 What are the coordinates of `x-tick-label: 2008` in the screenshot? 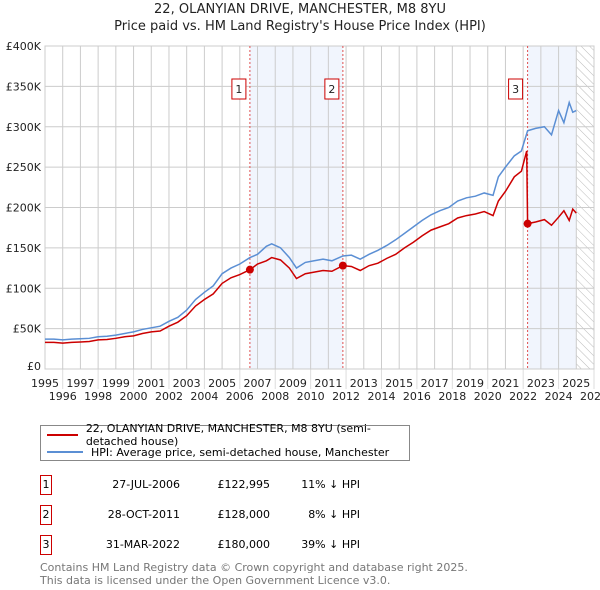 It's located at (275, 396).